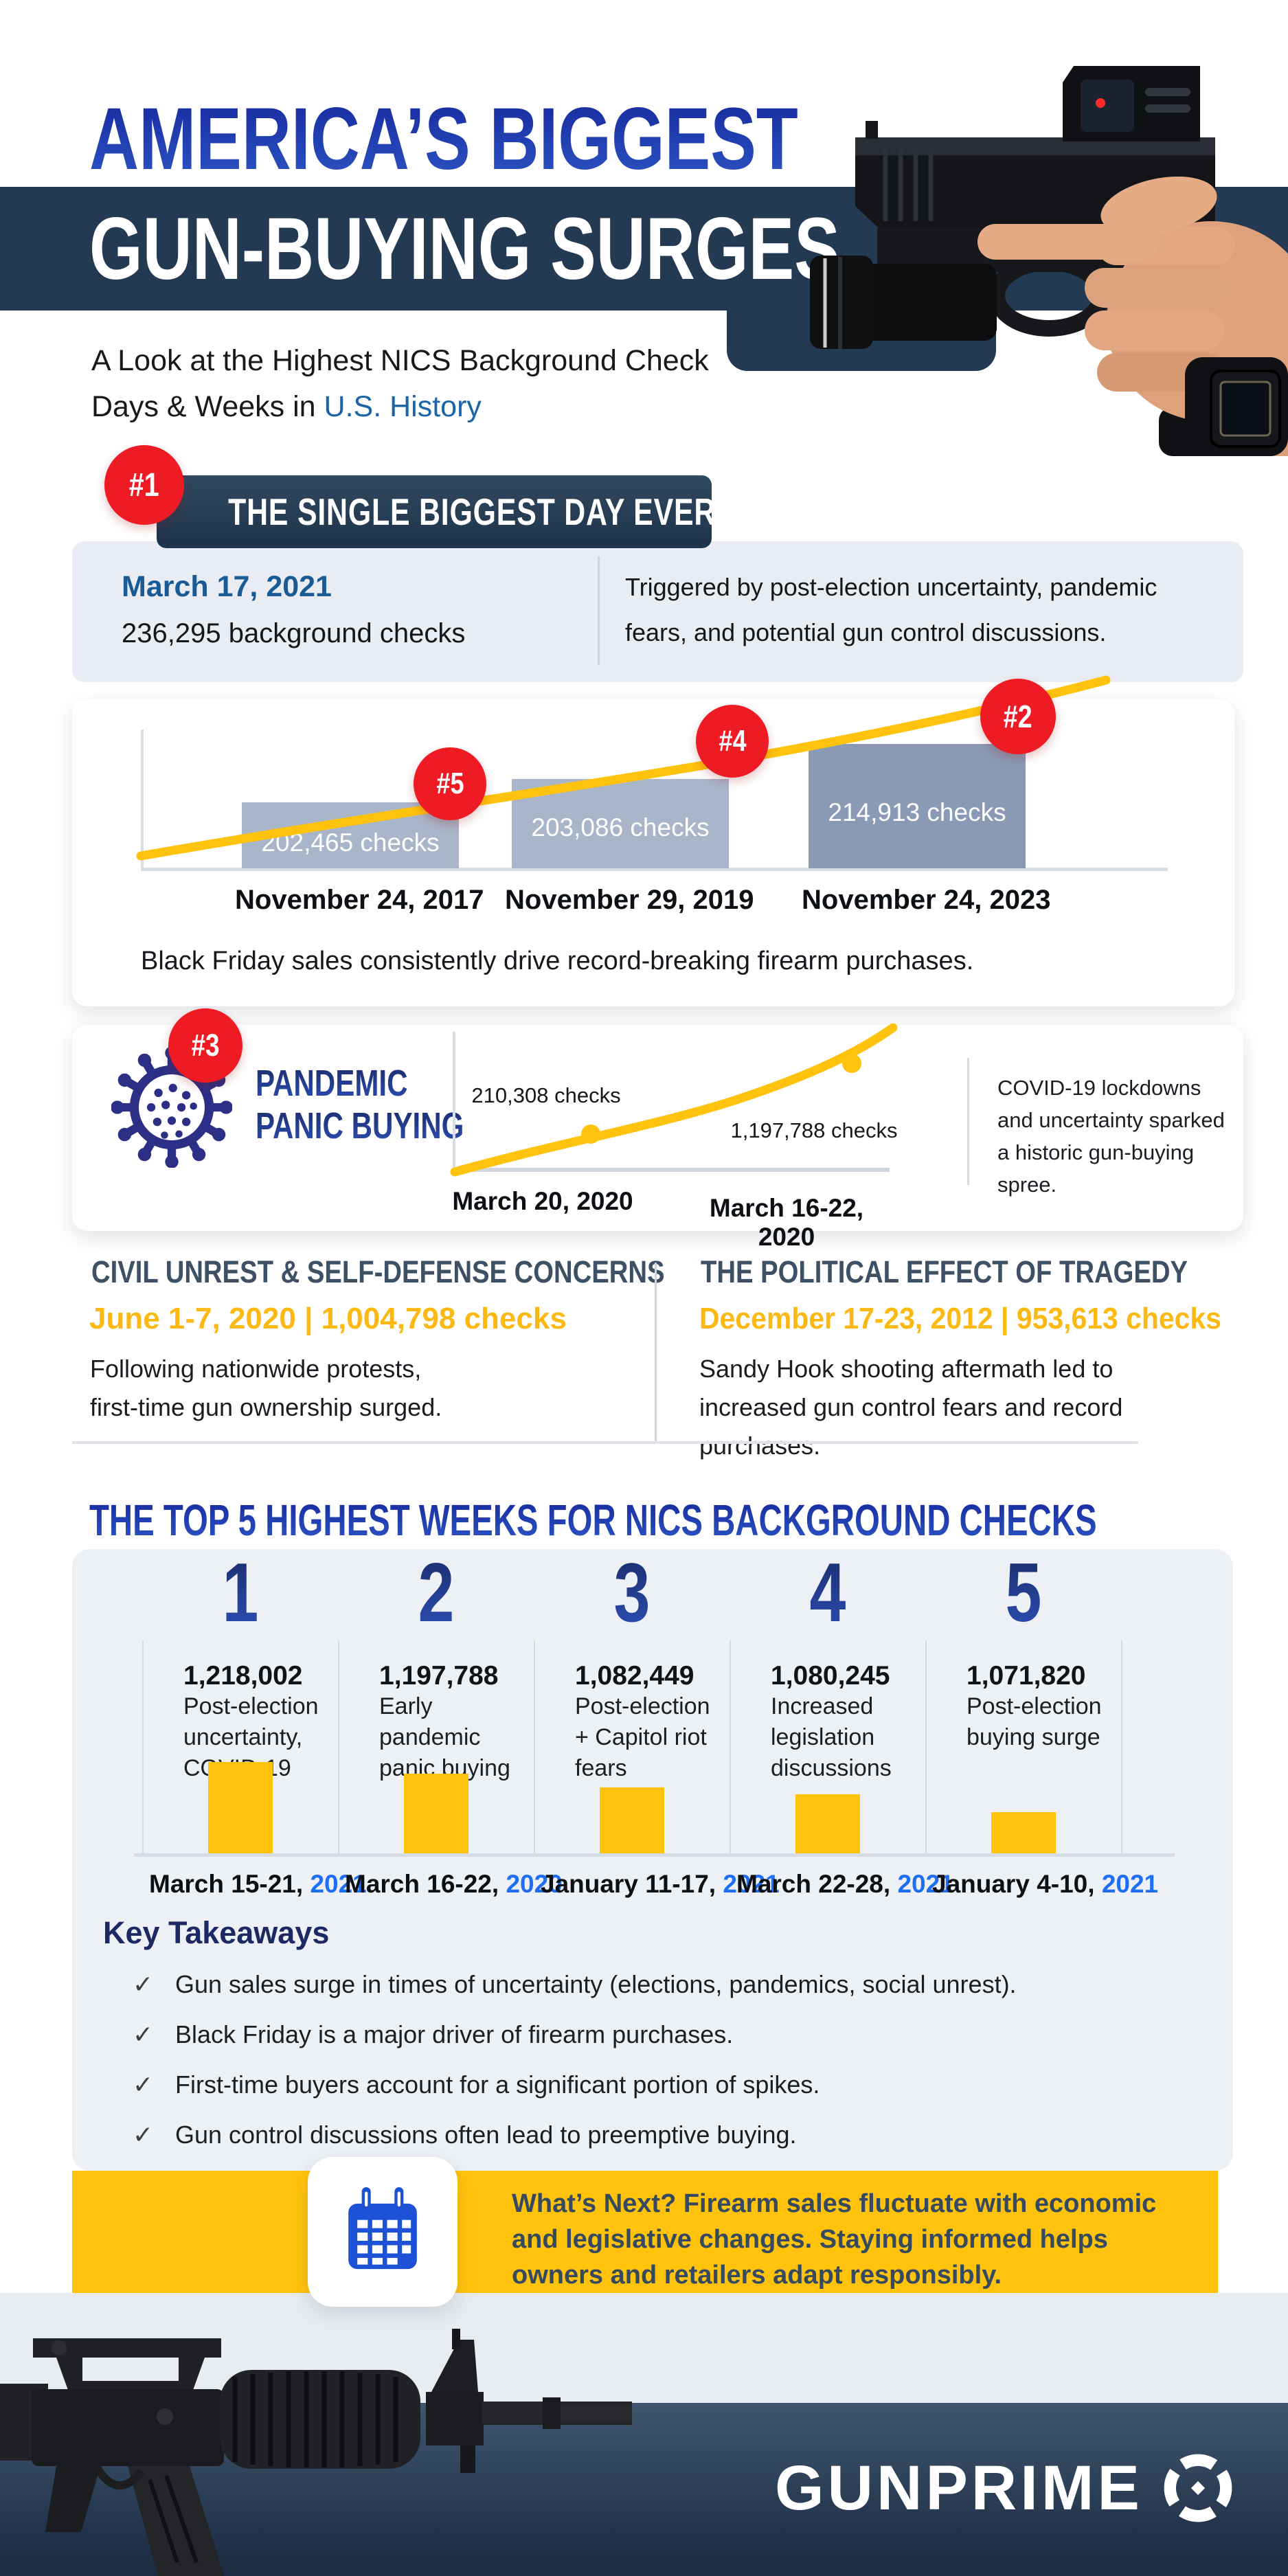 The image size is (1288, 2576). Describe the element at coordinates (143, 2135) in the screenshot. I see `check-icon-4: ✓` at that location.